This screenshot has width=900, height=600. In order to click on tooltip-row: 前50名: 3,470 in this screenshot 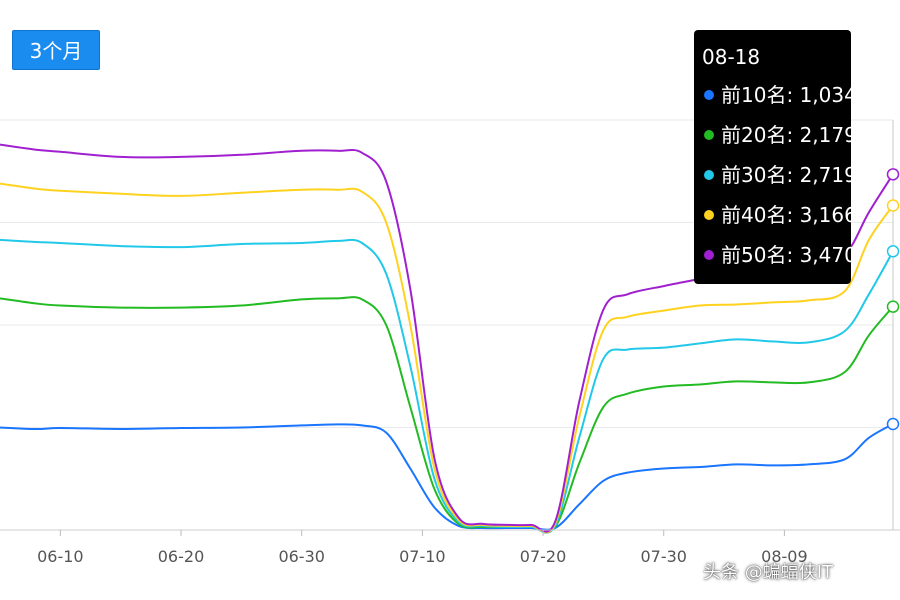, I will do `click(779, 262)`.